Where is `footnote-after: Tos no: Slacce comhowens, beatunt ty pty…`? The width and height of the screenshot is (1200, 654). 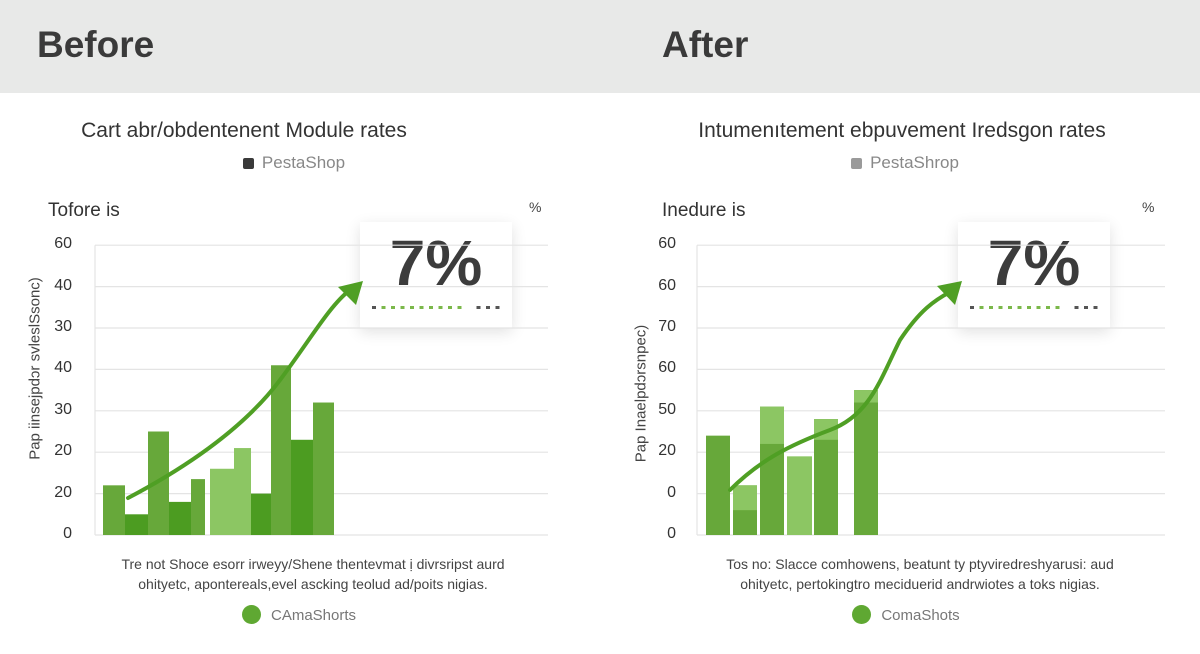 footnote-after: Tos no: Slacce comhowens, beatunt ty pty… is located at coordinates (910, 574).